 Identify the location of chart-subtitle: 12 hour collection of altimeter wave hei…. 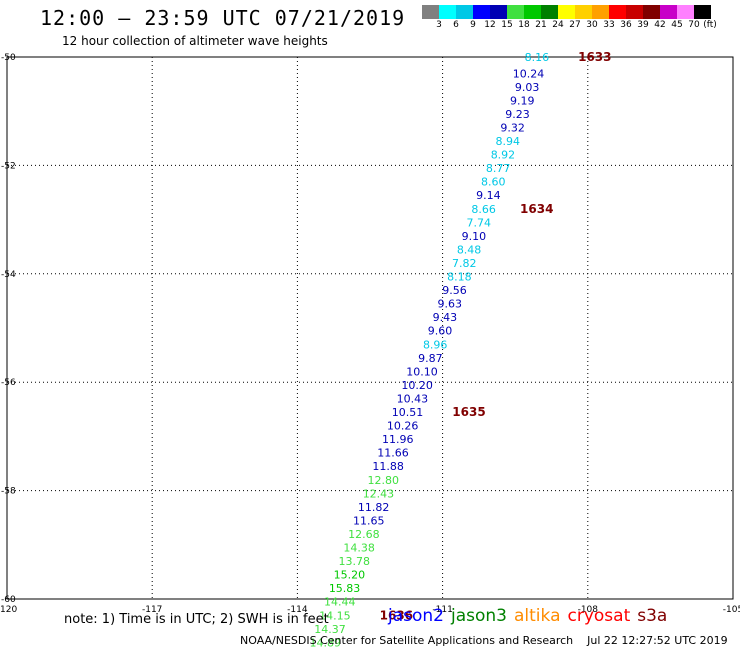
(195, 41).